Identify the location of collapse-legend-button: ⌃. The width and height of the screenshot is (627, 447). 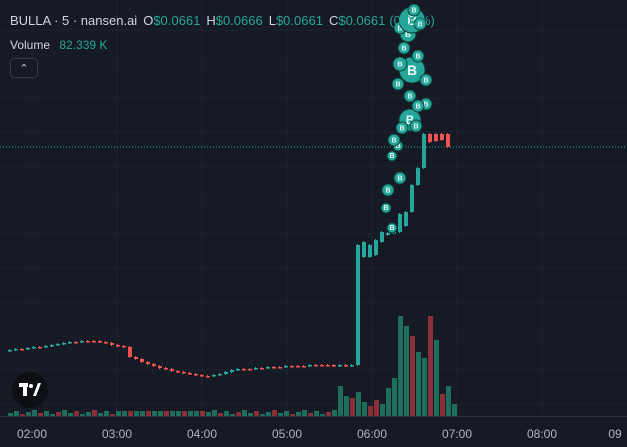
(24, 68).